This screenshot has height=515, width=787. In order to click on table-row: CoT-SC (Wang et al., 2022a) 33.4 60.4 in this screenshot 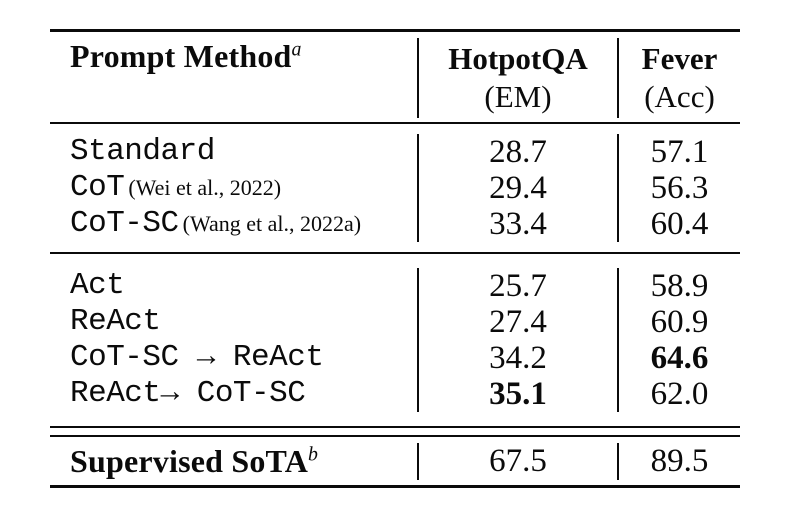, I will do `click(395, 224)`.